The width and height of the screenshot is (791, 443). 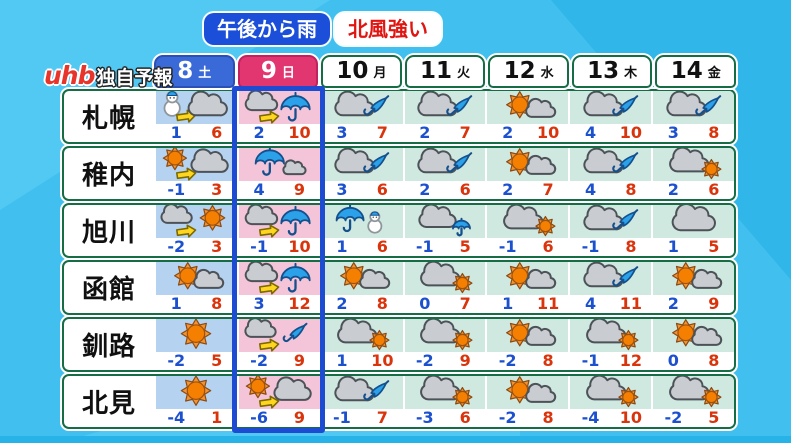 I want to click on day-of-week: 土, so click(x=205, y=73).